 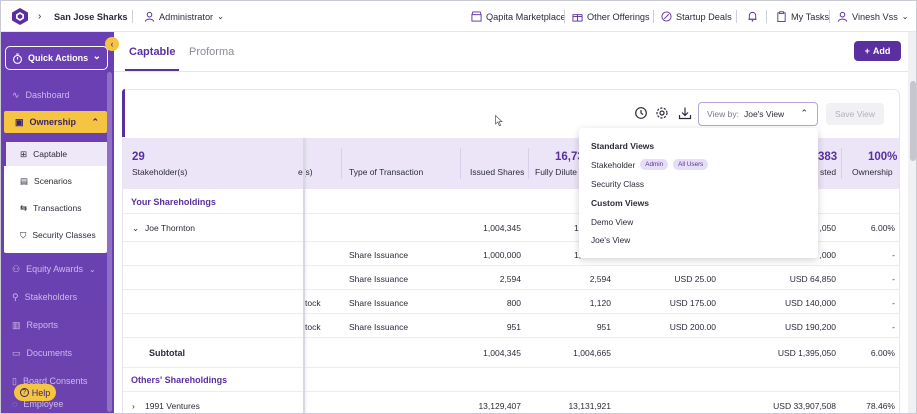 I want to click on store-icon, so click(x=476, y=16).